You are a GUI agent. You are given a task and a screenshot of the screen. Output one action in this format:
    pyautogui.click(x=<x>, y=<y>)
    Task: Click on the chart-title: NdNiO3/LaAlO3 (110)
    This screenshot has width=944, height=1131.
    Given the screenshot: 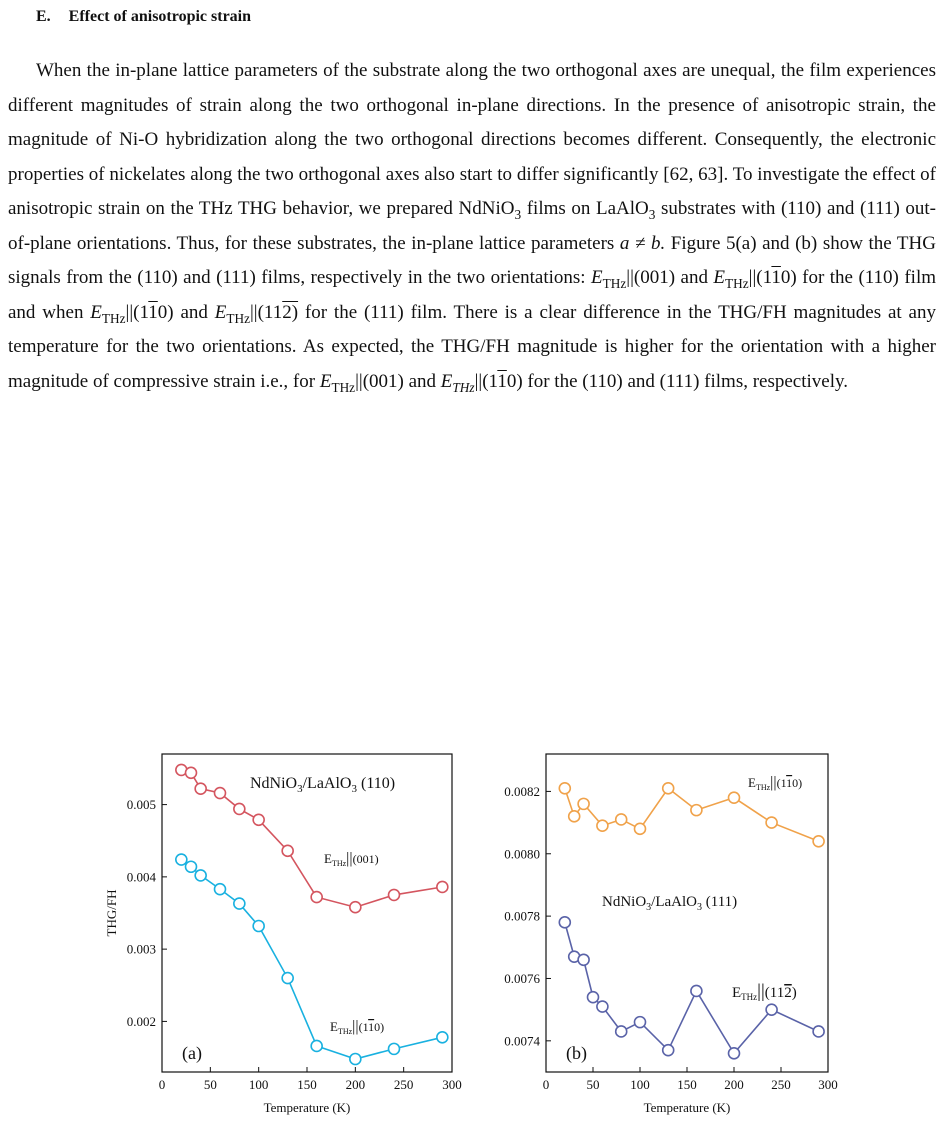 What is the action you would take?
    pyautogui.click(x=322, y=785)
    